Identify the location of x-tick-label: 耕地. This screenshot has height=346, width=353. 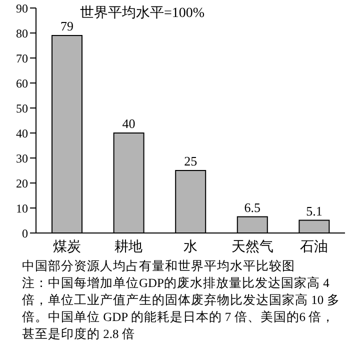
(128, 246).